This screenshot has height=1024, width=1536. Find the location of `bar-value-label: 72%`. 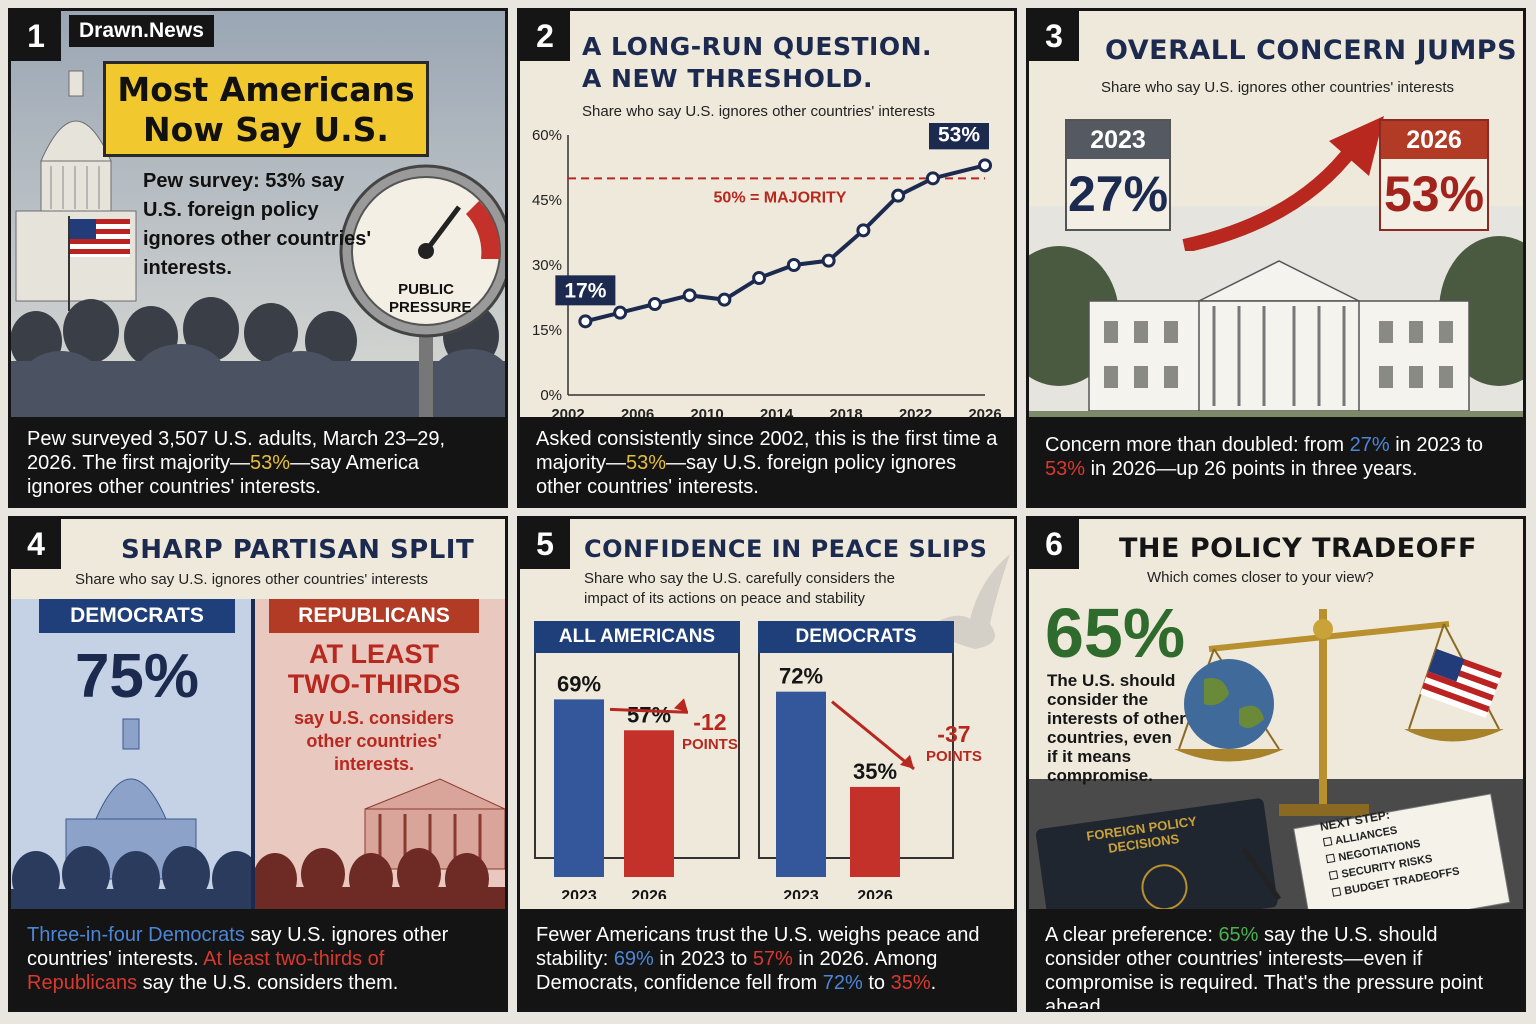

bar-value-label: 72% is located at coordinates (801, 676).